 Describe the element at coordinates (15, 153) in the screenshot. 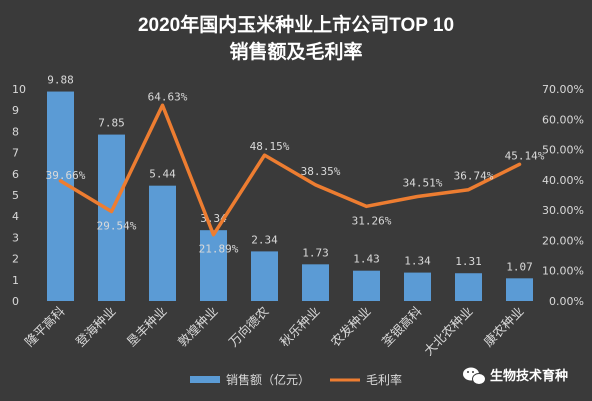

I see `left-axis-tick-label: 7` at that location.